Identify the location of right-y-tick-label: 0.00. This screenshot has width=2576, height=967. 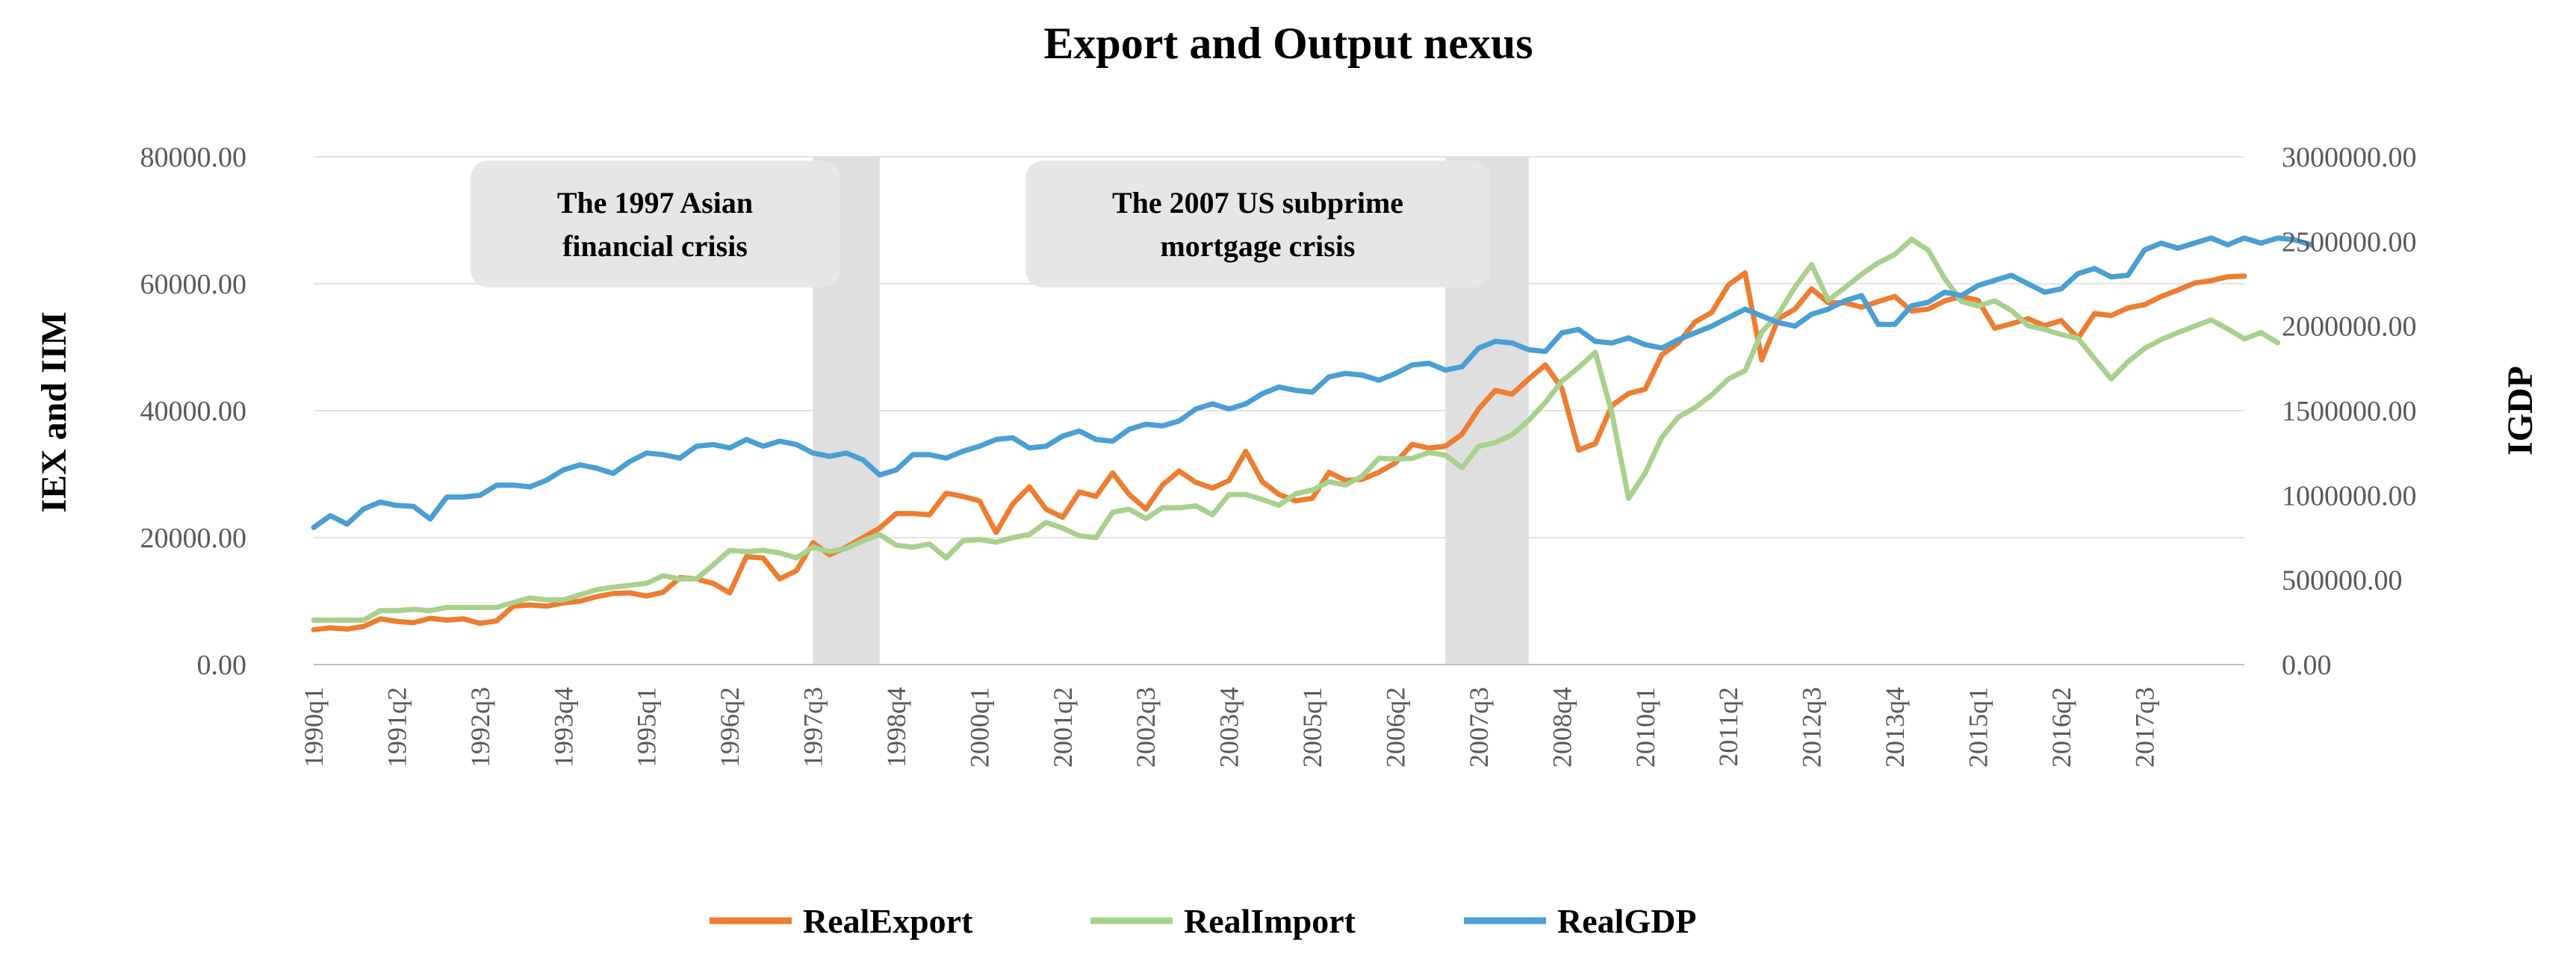
(2307, 665).